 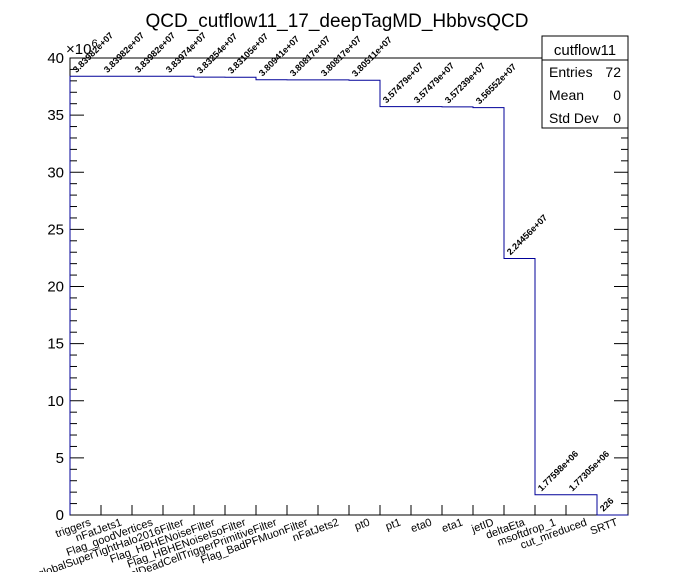 What do you see at coordinates (607, 505) in the screenshot?
I see `bin-value-label: 226` at bounding box center [607, 505].